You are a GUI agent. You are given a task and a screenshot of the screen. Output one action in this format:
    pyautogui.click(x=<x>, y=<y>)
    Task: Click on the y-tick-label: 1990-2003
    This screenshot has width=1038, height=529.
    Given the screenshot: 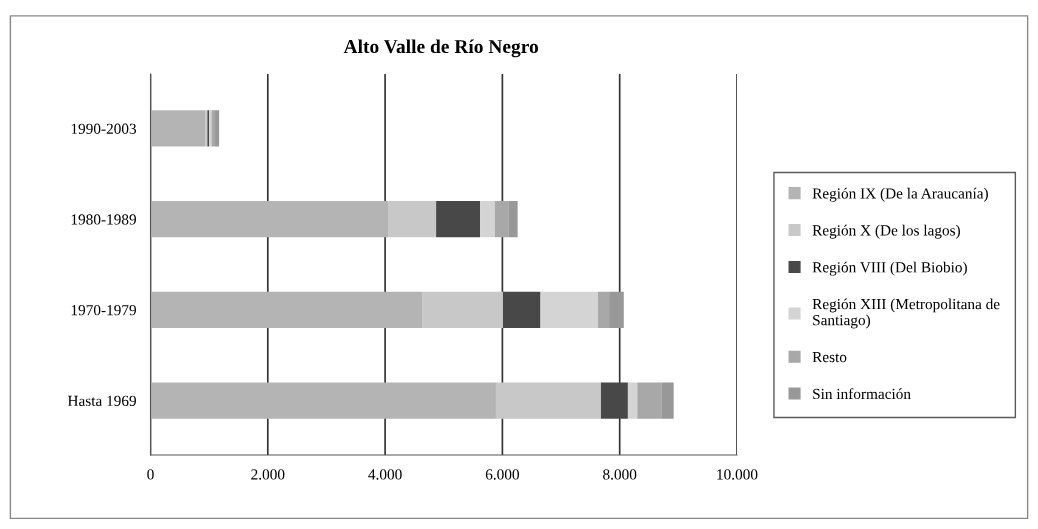 What is the action you would take?
    pyautogui.click(x=104, y=128)
    